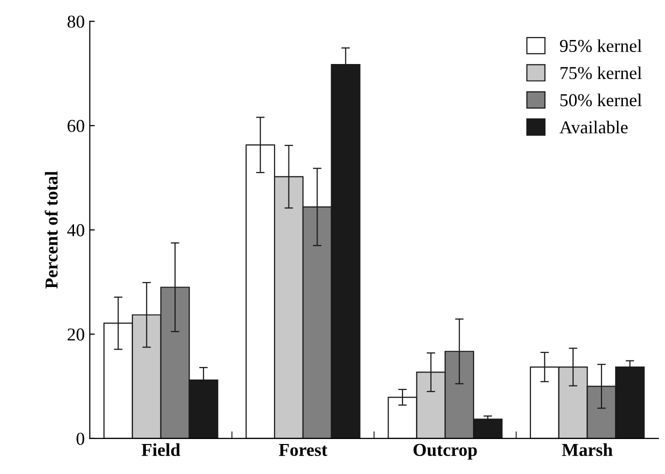  Describe the element at coordinates (80, 438) in the screenshot. I see `y-tick-label: 0` at that location.